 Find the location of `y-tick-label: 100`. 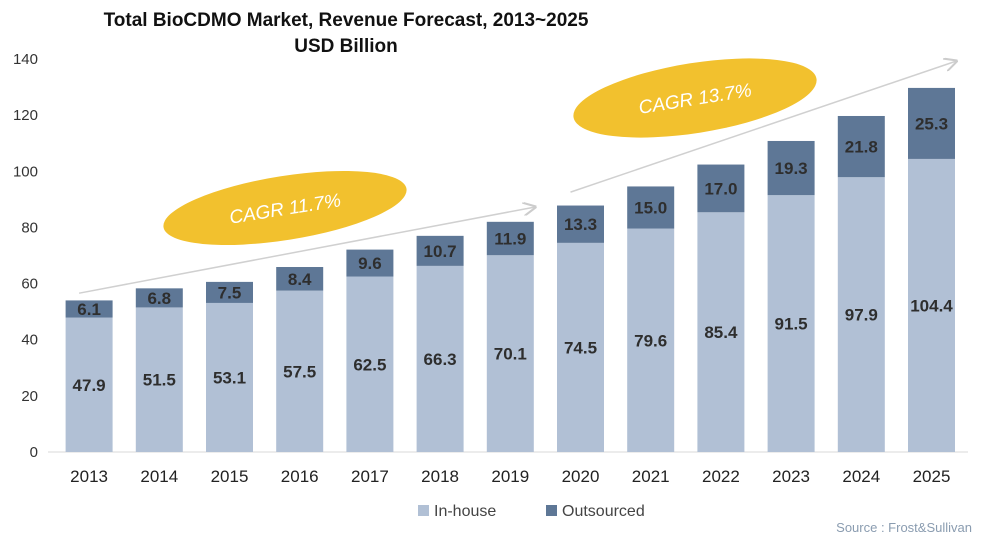

y-tick-label: 100 is located at coordinates (25, 171).